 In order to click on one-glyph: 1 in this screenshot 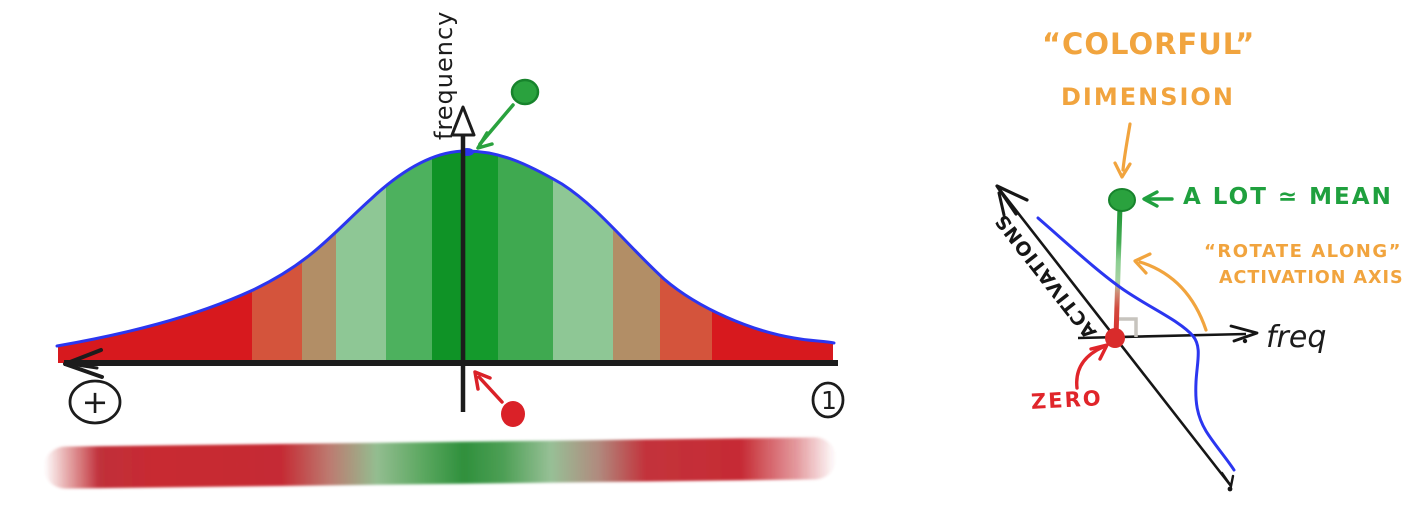, I will do `click(829, 400)`.